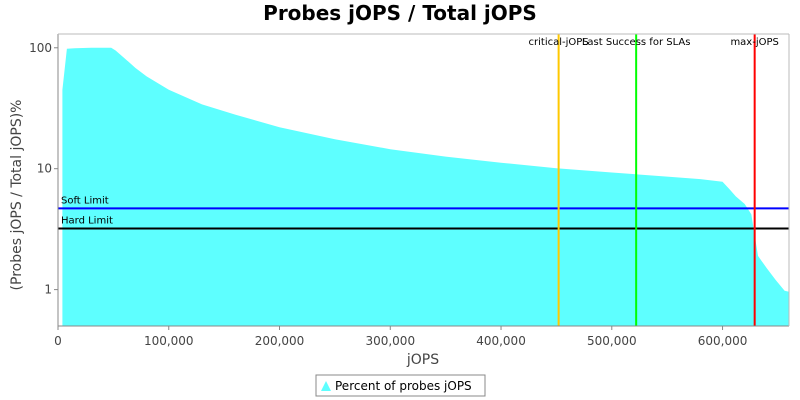 The image size is (800, 400). Describe the element at coordinates (403, 386) in the screenshot. I see `legend-entry-label: Percent of probes jOPS` at that location.